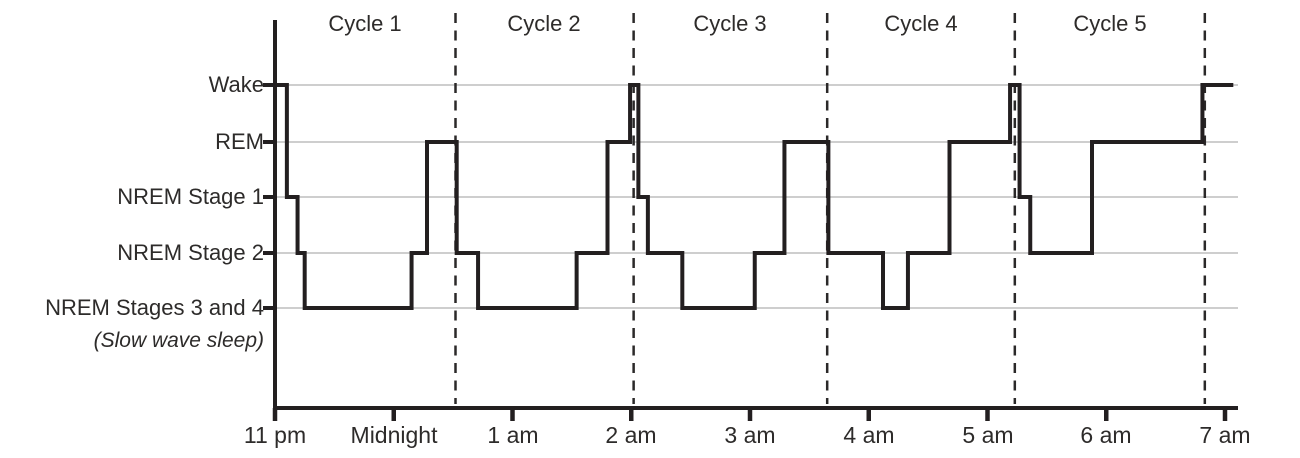  Describe the element at coordinates (921, 23) in the screenshot. I see `cycle-label-4: Cycle 4` at that location.